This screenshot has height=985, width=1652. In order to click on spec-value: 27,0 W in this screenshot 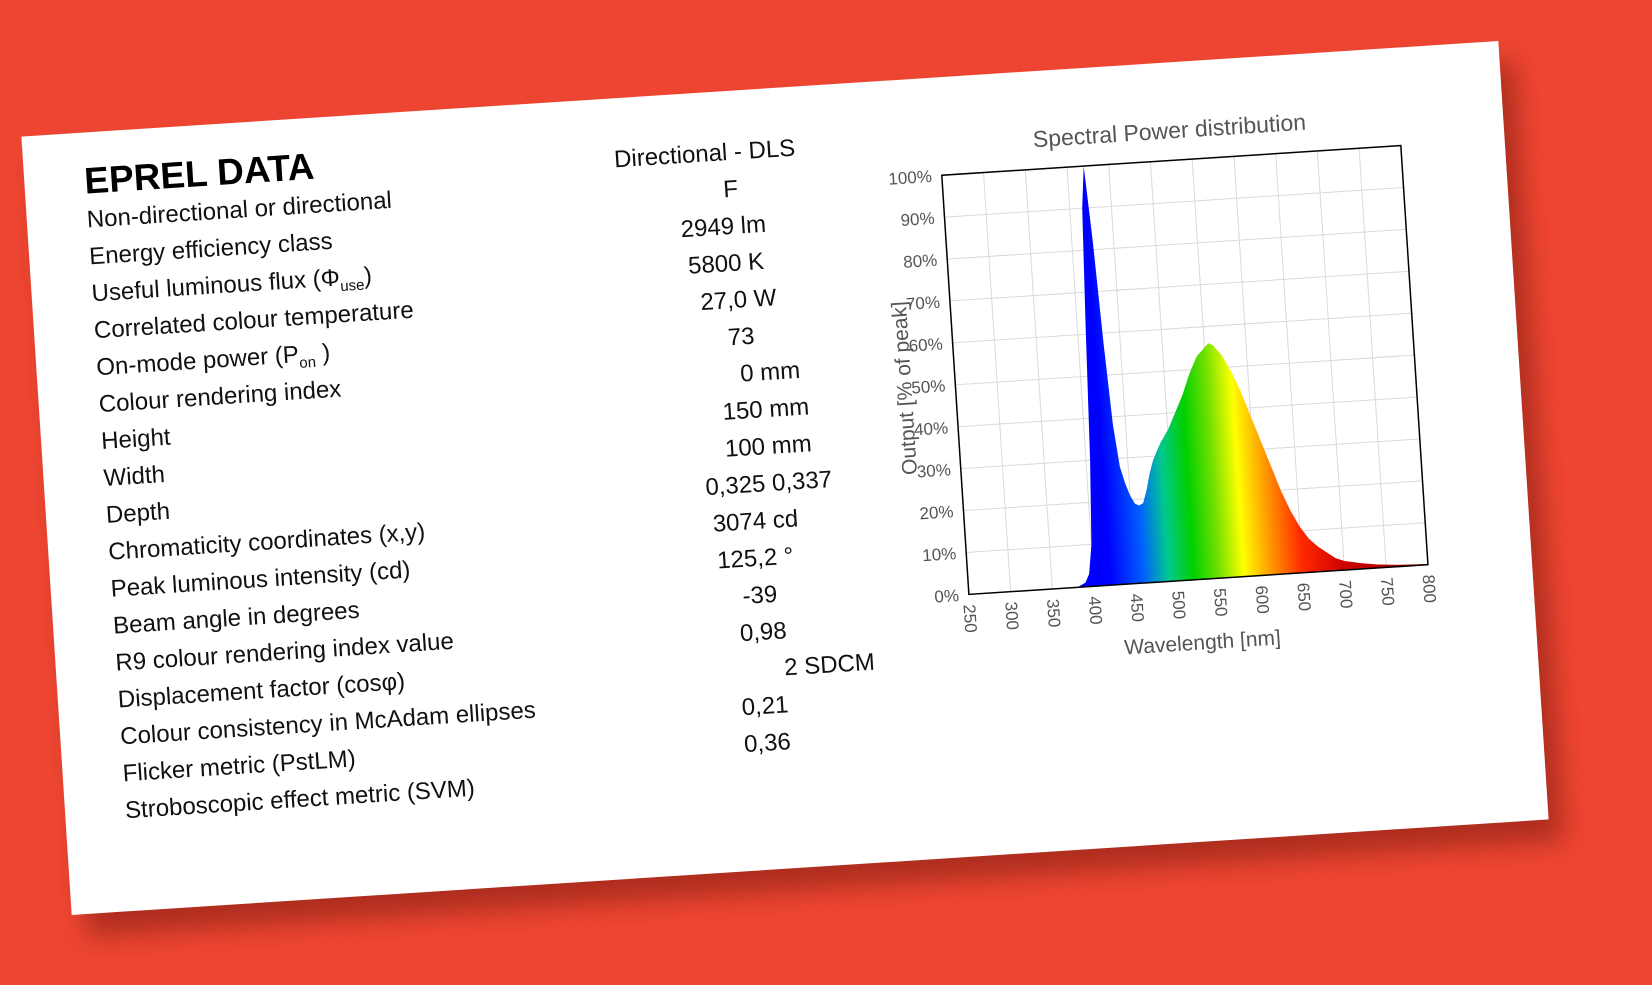, I will do `click(738, 300)`.